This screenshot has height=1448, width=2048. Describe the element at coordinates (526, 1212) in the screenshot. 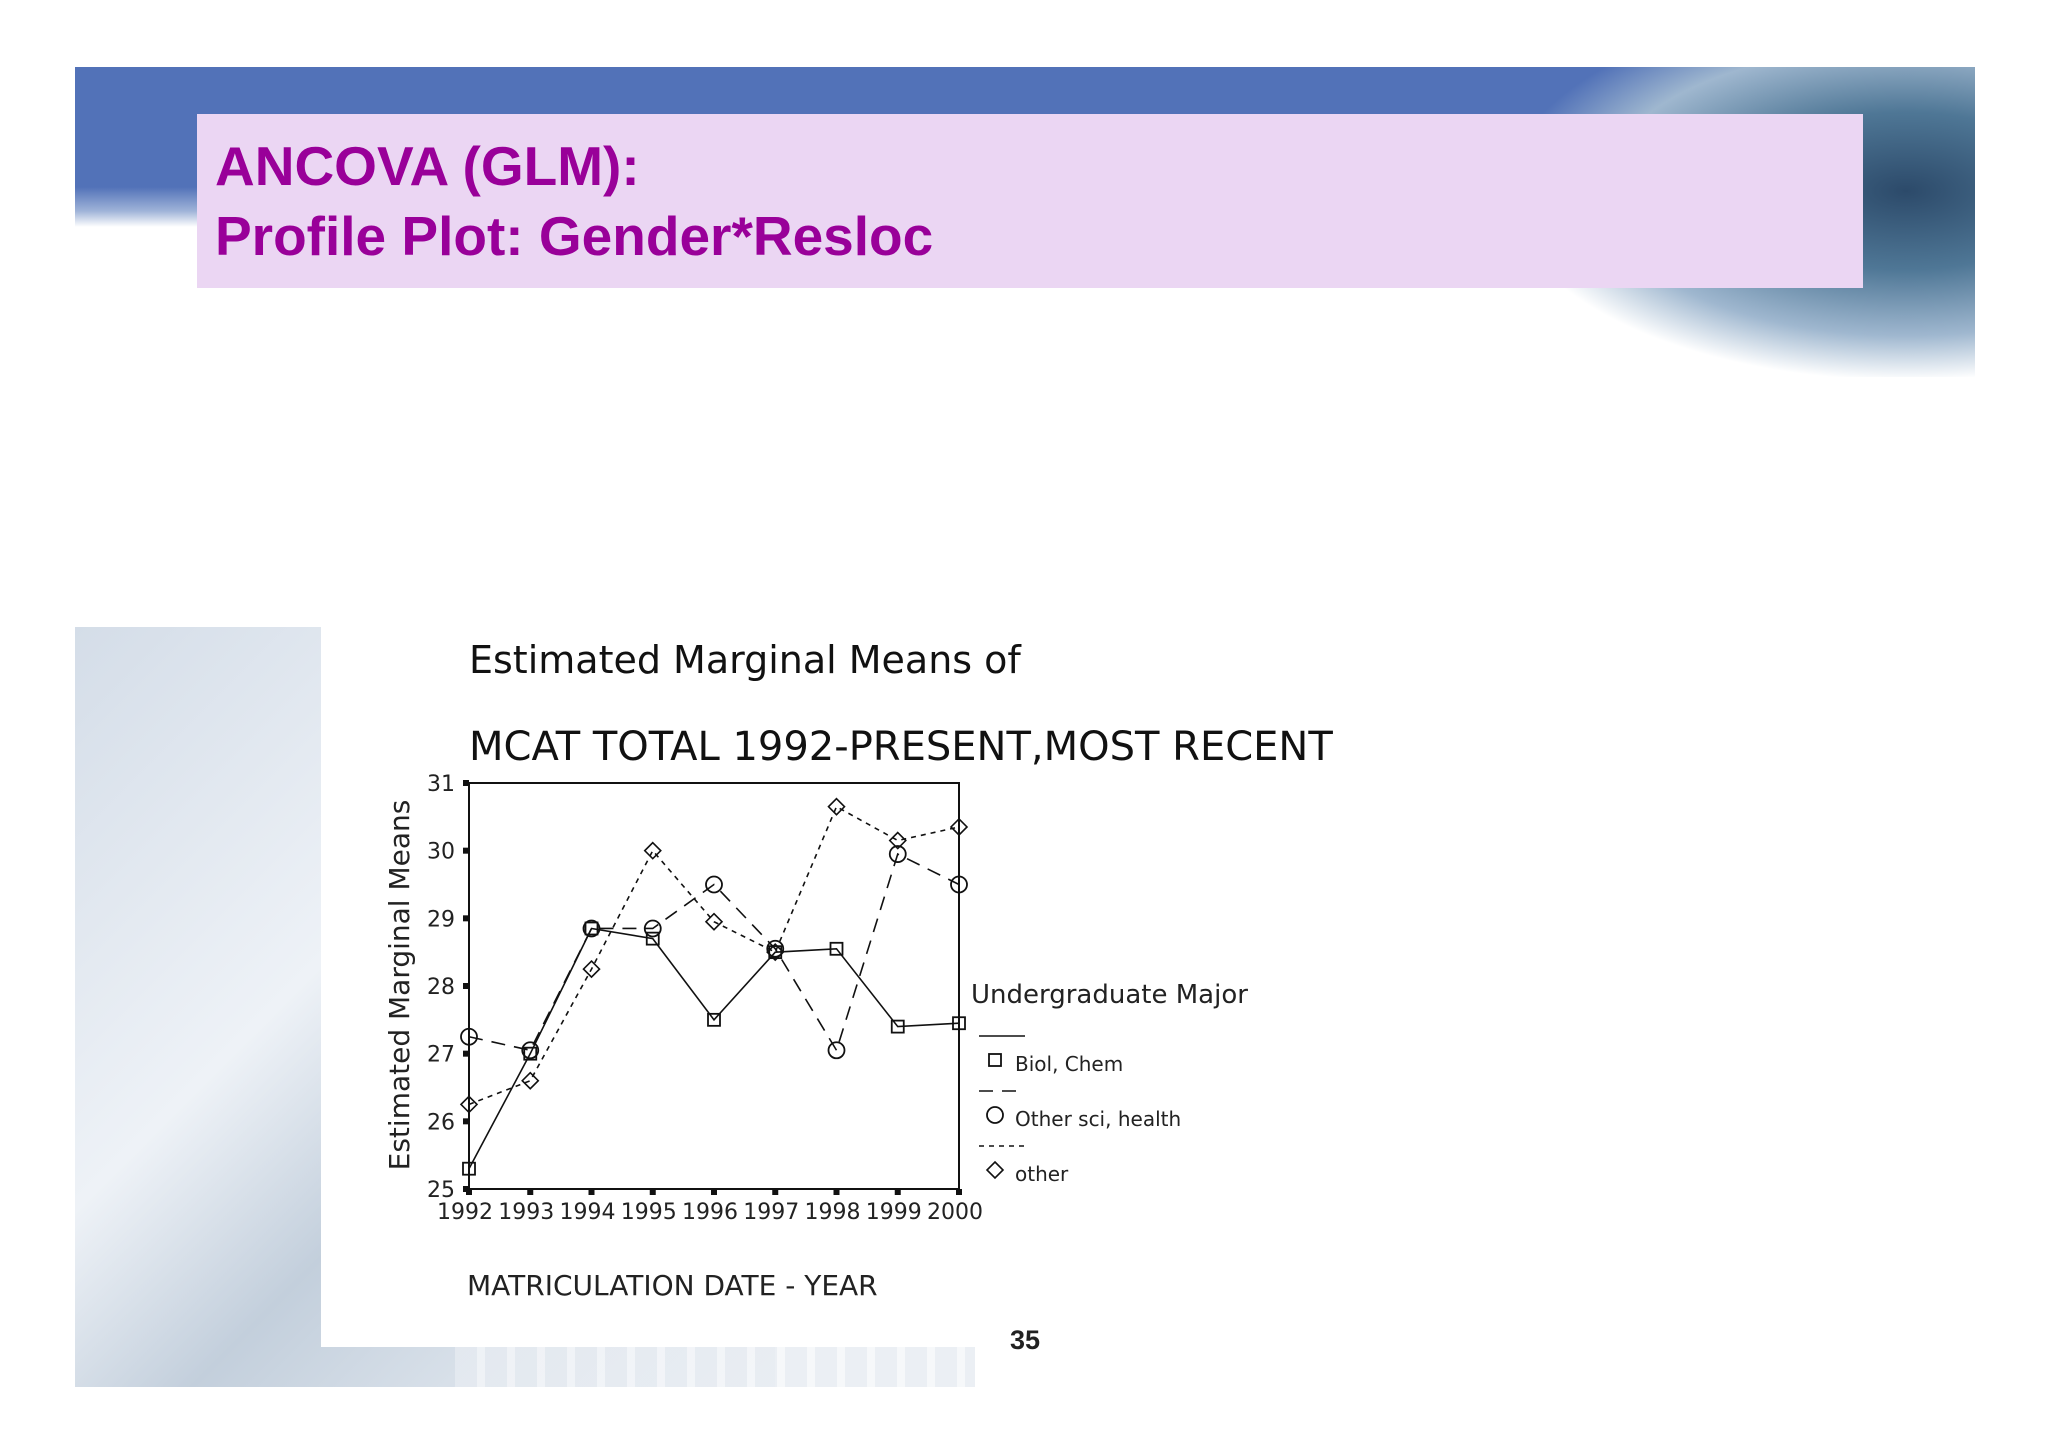

I see `x-tick-label: 1993` at that location.